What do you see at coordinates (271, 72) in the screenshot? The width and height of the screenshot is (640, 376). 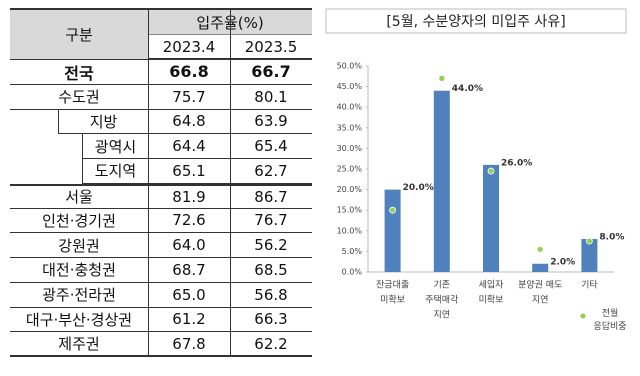 I see `row-value: 66.7` at bounding box center [271, 72].